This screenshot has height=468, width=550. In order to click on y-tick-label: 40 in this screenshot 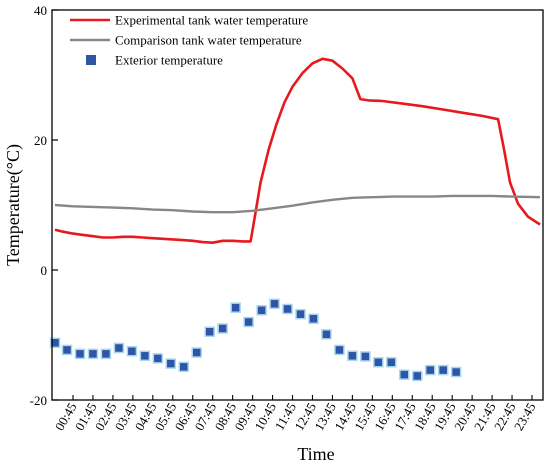, I will do `click(40, 10)`.